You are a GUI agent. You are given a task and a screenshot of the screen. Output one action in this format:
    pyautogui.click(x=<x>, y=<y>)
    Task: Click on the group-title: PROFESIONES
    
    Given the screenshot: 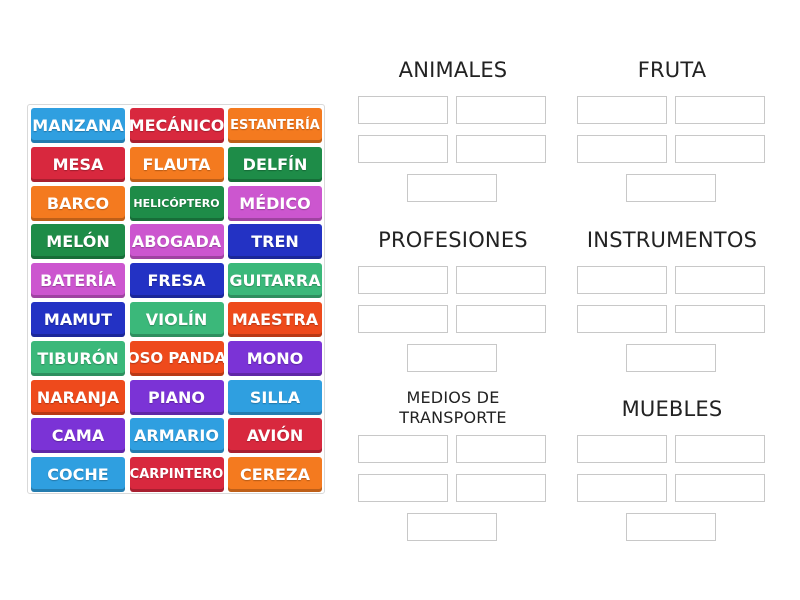 What is the action you would take?
    pyautogui.click(x=453, y=240)
    